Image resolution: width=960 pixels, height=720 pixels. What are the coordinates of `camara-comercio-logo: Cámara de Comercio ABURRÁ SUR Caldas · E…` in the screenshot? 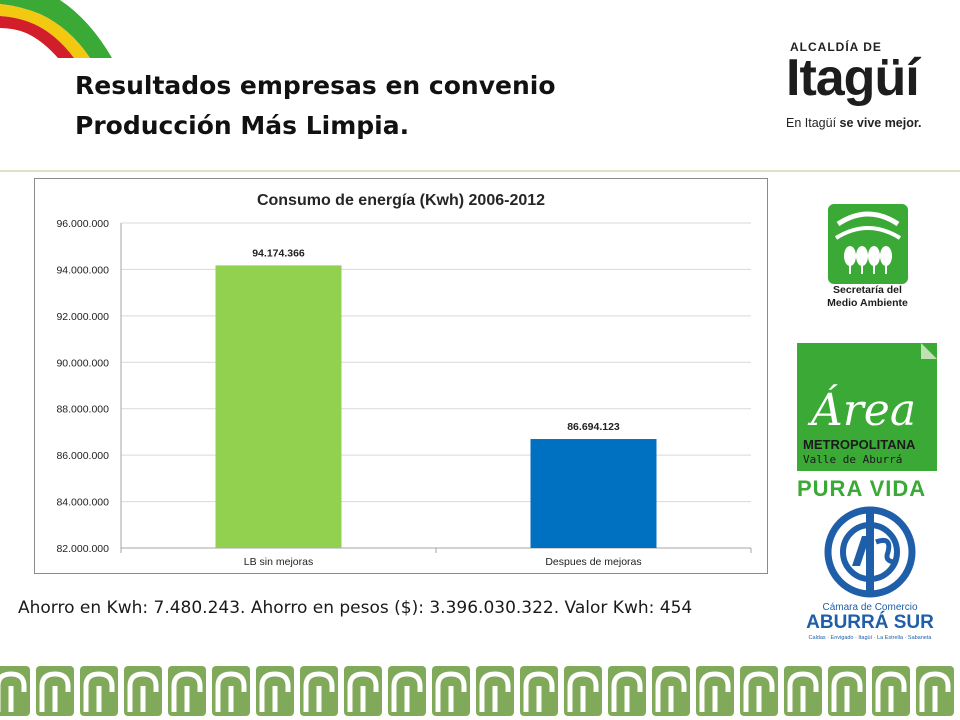 It's located at (870, 576).